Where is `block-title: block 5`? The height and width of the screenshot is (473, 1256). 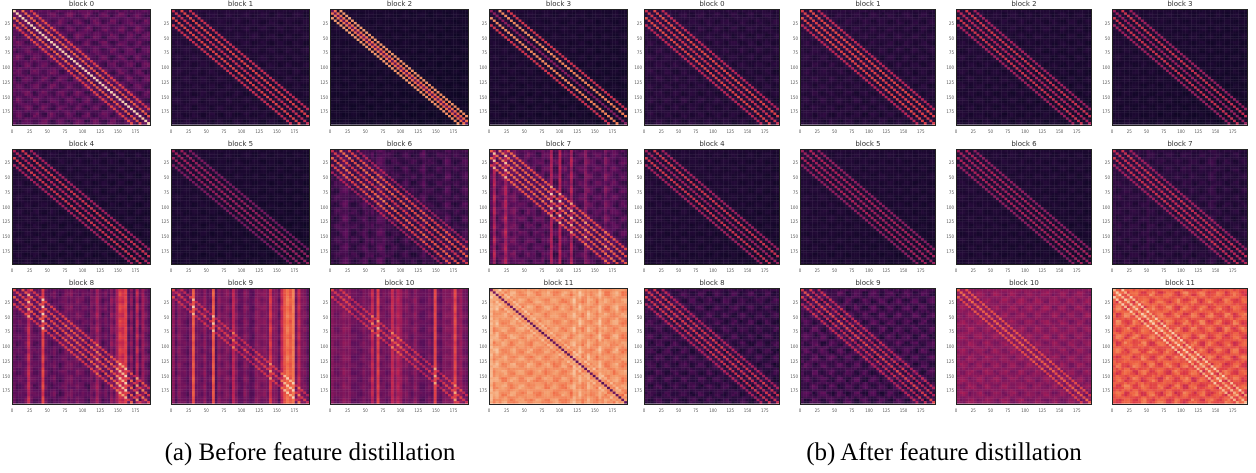 block-title: block 5 is located at coordinates (868, 144).